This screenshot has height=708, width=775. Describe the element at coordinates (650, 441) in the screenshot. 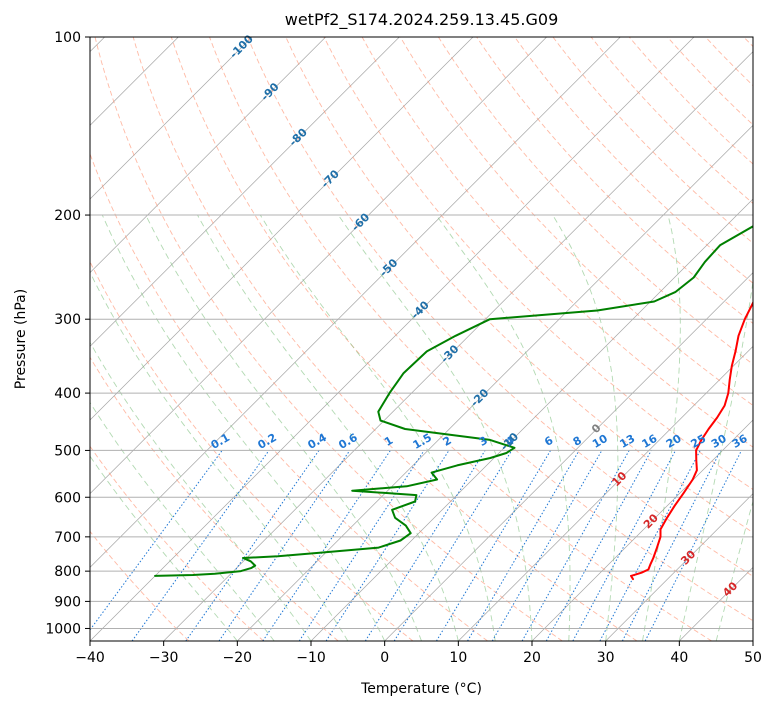

I see `mixing-ratio-label: 16` at that location.